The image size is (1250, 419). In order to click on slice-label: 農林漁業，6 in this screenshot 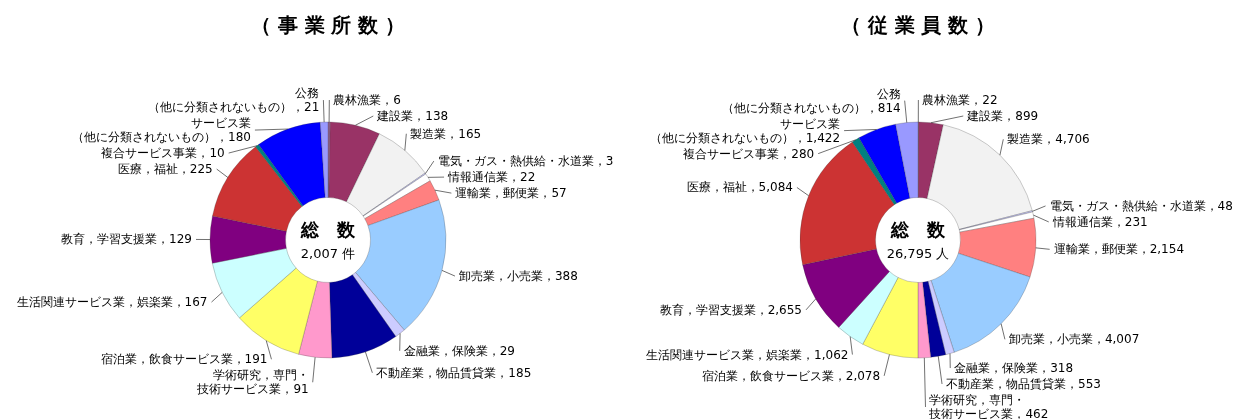, I will do `click(367, 100)`.